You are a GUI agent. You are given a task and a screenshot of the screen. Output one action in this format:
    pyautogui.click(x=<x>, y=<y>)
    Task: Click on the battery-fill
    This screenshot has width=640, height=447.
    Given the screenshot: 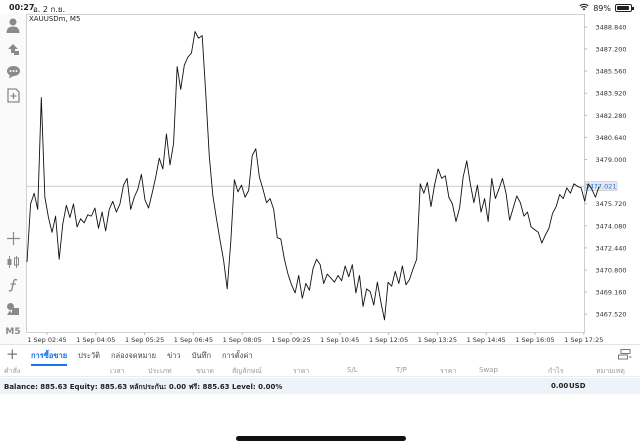 What is the action you would take?
    pyautogui.click(x=623, y=8)
    